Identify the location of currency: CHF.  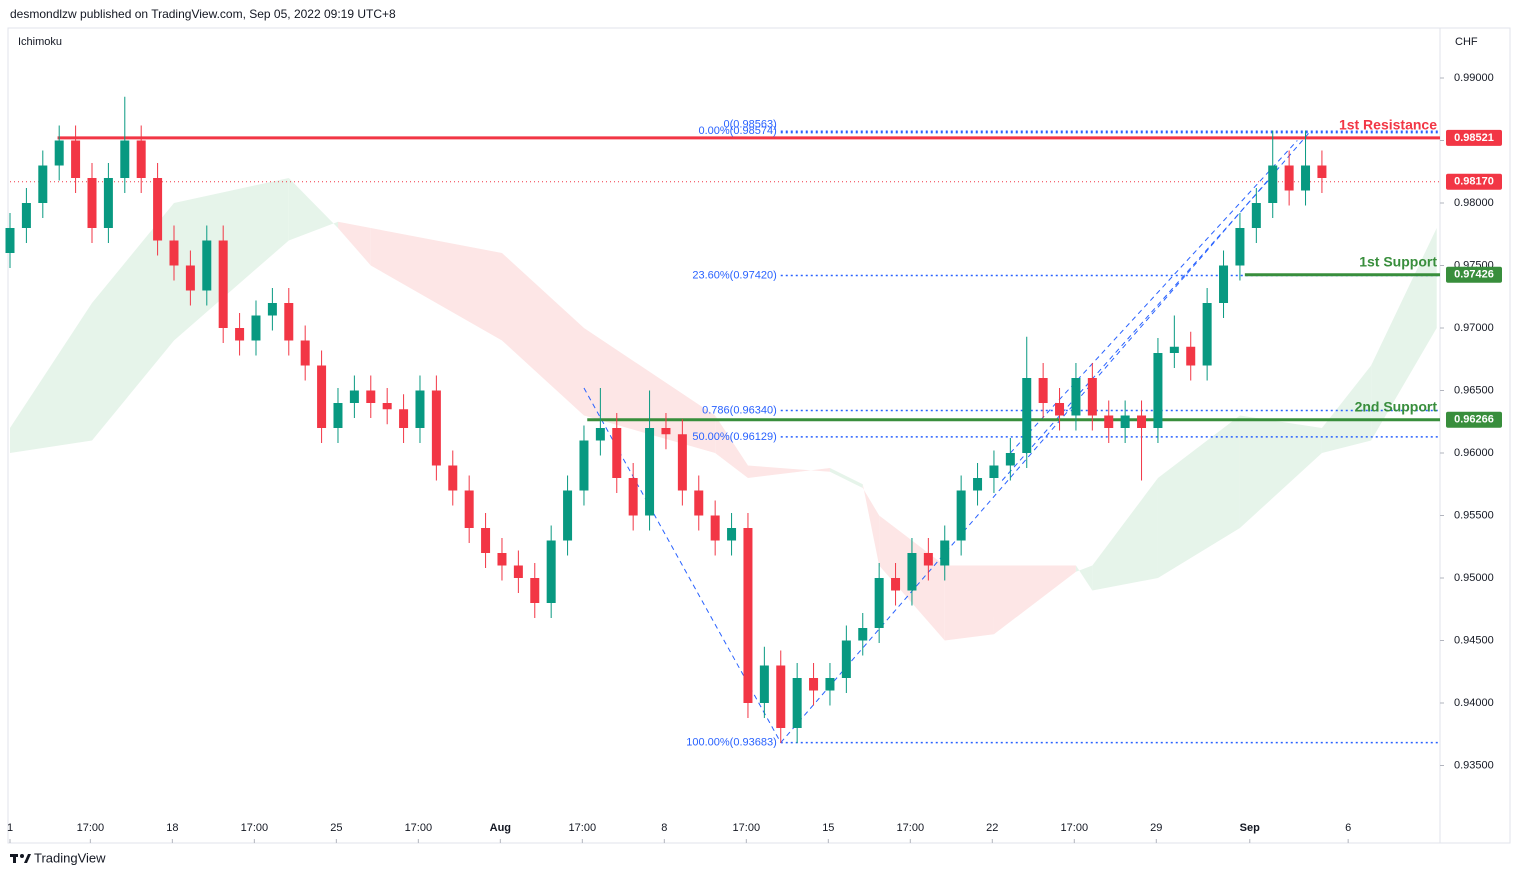
(1466, 42).